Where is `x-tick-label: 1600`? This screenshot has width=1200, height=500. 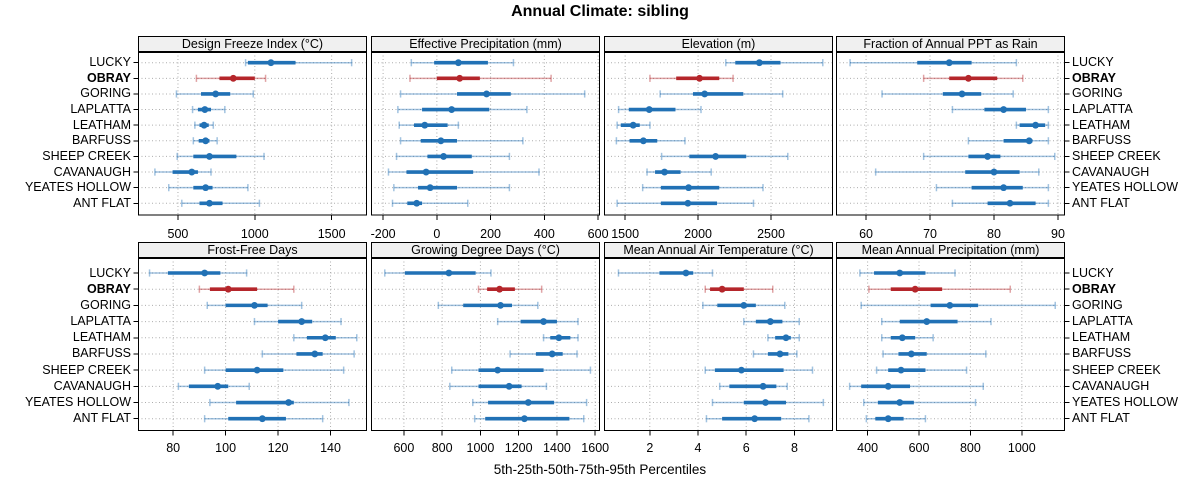 x-tick-label: 1600 is located at coordinates (595, 448).